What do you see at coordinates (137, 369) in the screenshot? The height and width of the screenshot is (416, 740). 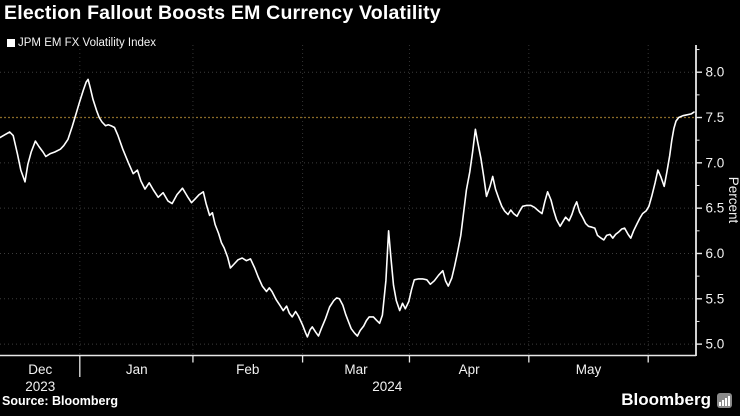 I see `x-tick-label-jan: Jan` at bounding box center [137, 369].